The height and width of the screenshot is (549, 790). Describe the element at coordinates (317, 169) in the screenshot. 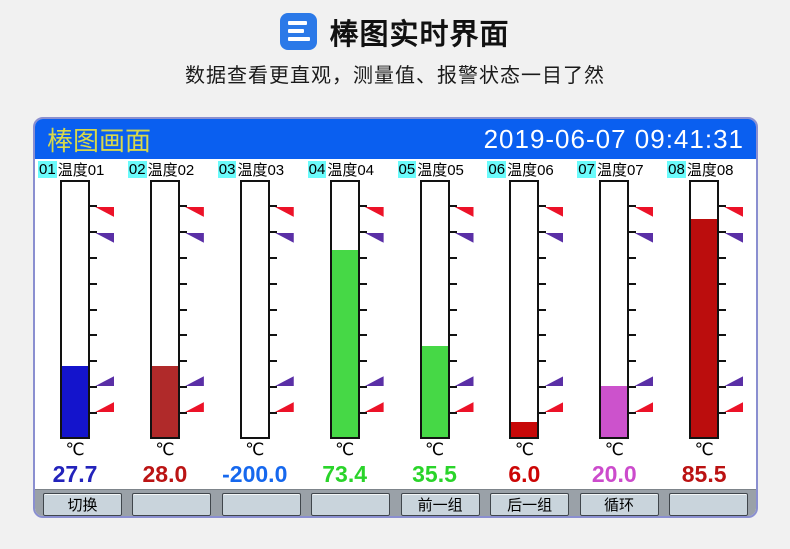

I see `channel-number: 04` at that location.